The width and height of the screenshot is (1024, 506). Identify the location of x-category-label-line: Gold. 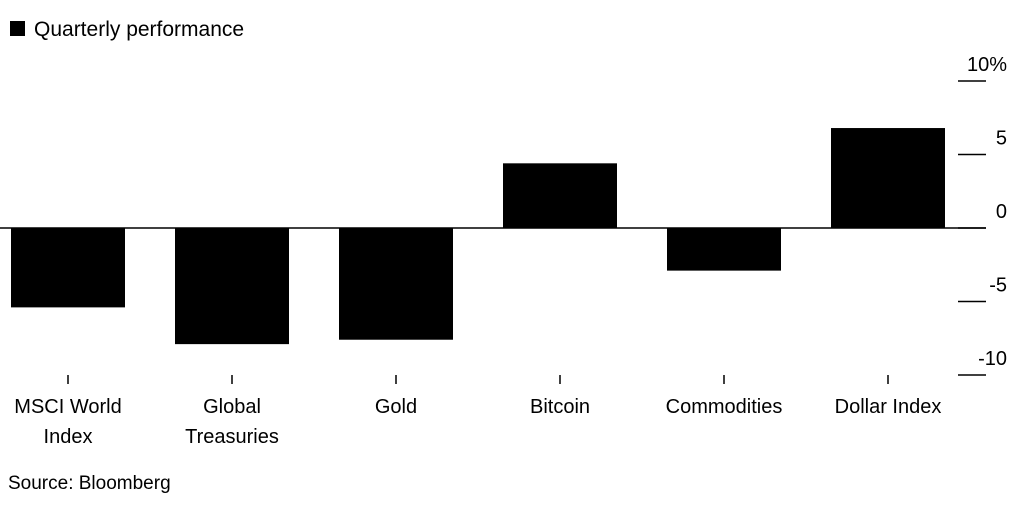
(396, 407).